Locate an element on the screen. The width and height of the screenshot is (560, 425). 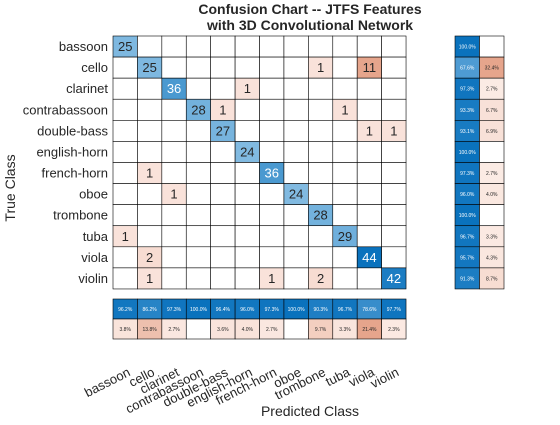
column-summary-correct-value: 78.6% is located at coordinates (369, 310).